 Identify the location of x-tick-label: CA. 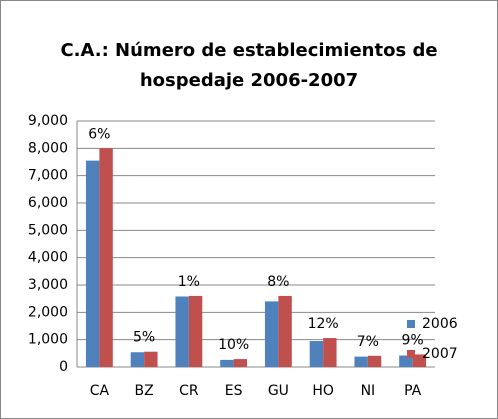
(100, 391).